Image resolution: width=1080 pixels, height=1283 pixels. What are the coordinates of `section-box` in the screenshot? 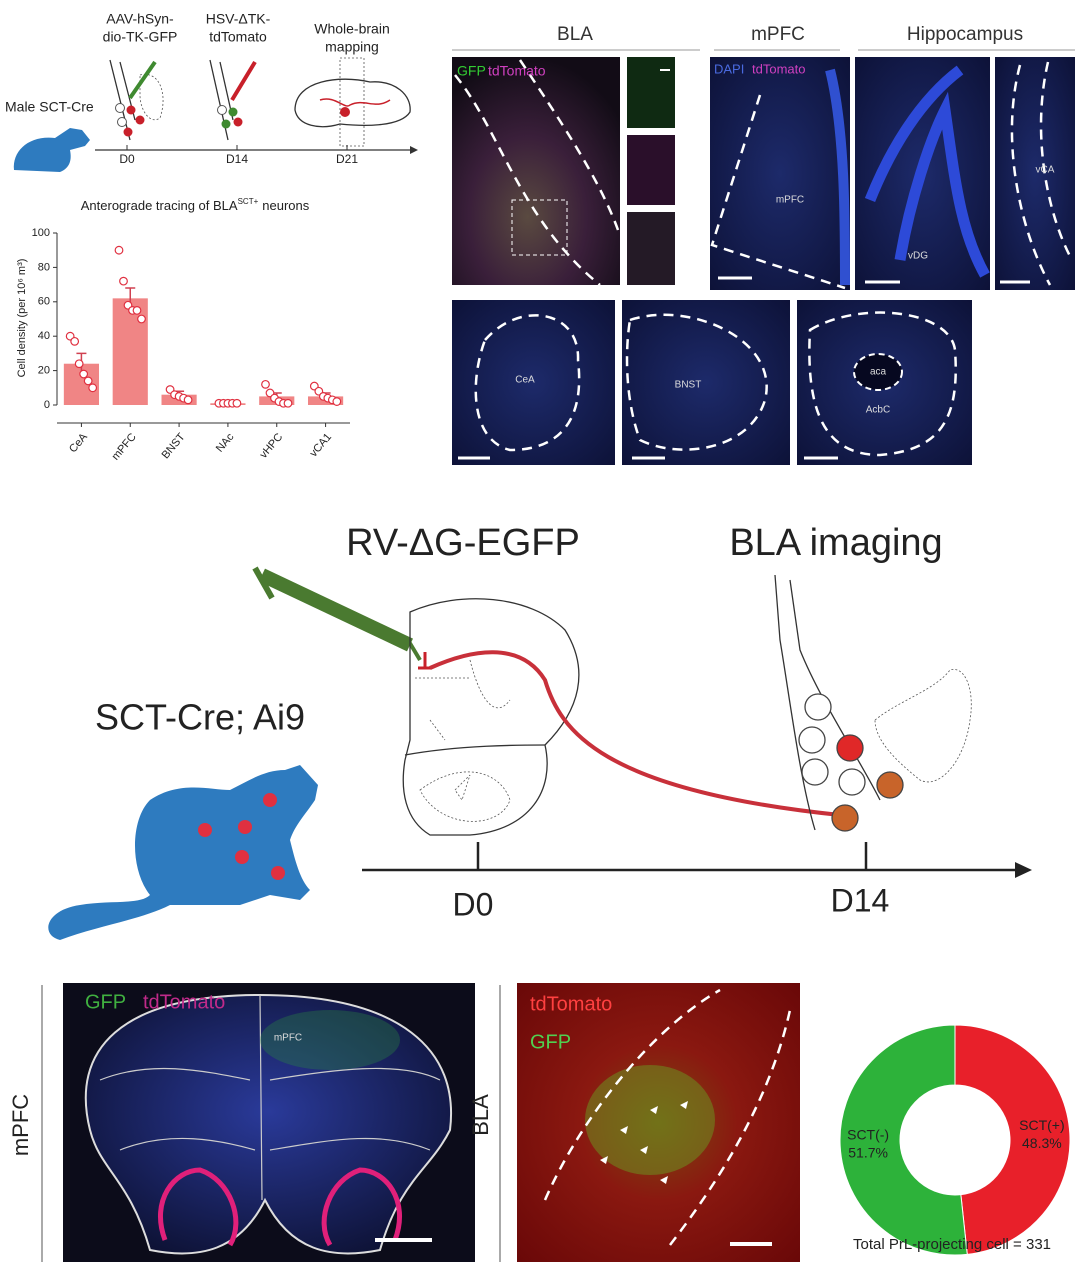 It's located at (352, 102).